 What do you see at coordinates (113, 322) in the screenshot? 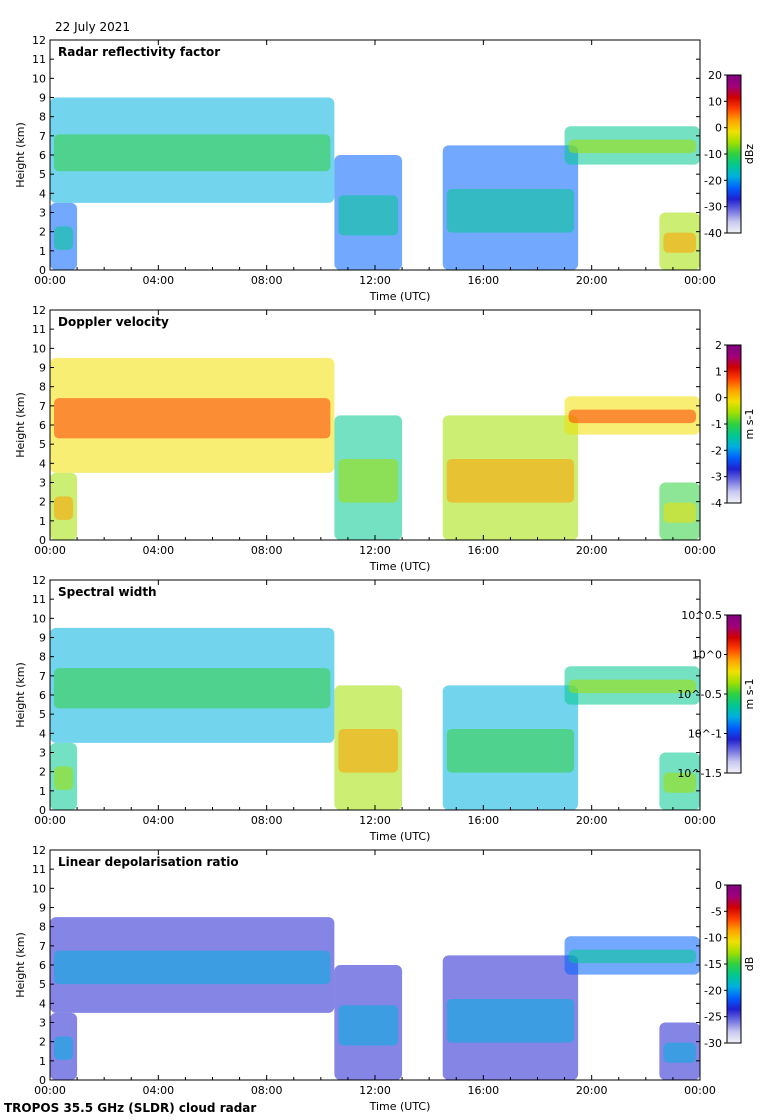
I see `panel-title: Doppler velocity` at bounding box center [113, 322].